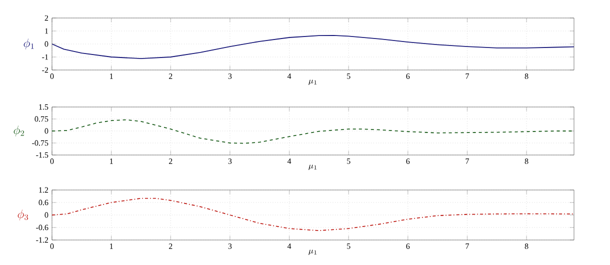 The width and height of the screenshot is (610, 265). Describe the element at coordinates (46, 18) in the screenshot. I see `y-tick-label: 2` at that location.